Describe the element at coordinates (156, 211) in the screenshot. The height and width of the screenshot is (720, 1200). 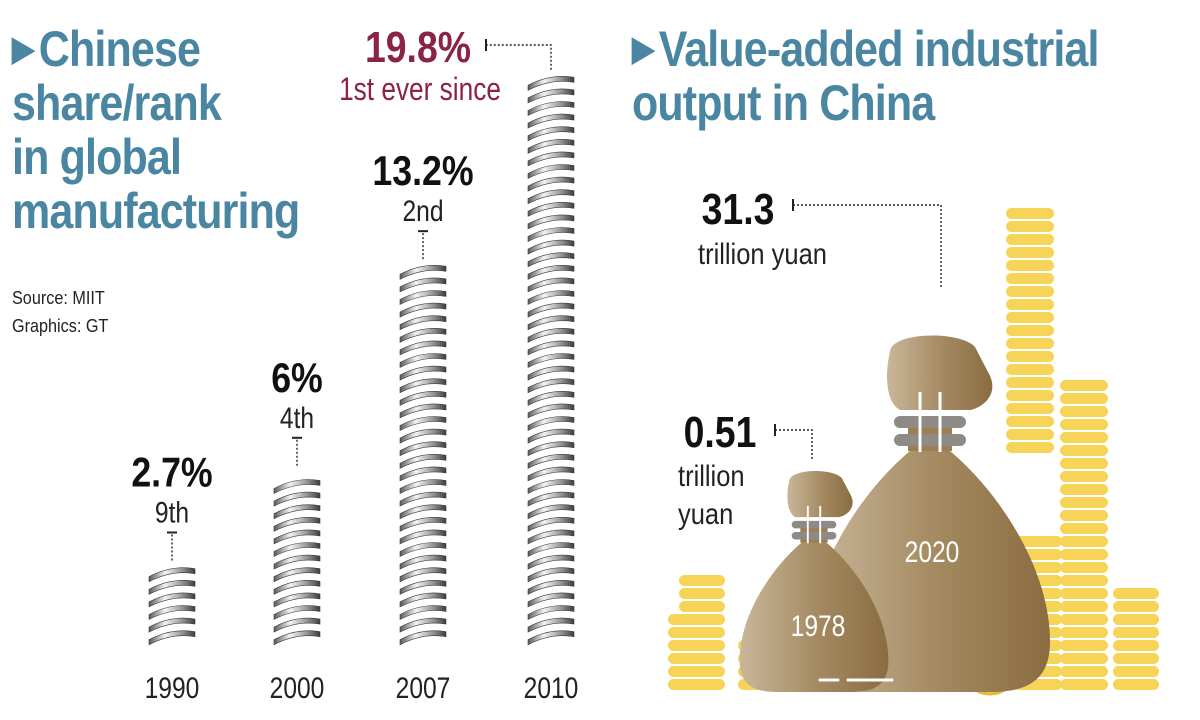
I see `left-title-line-4: manufacturing` at that location.